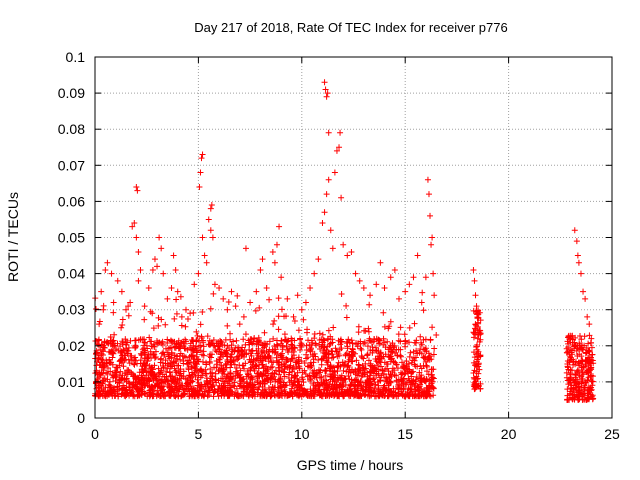 The width and height of the screenshot is (640, 480). Describe the element at coordinates (302, 434) in the screenshot. I see `x-tick-label: 10` at that location.